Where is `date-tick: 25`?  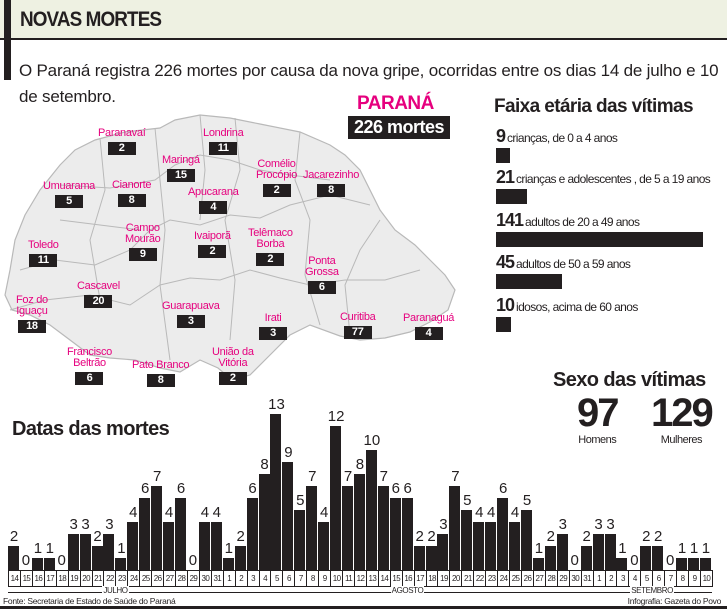
date-tick: 25 is located at coordinates (515, 578).